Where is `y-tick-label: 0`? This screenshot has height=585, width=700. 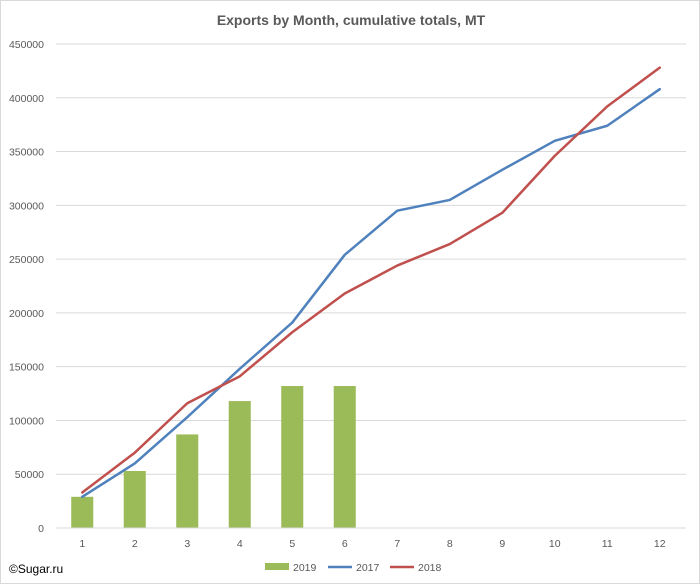
y-tick-label: 0 is located at coordinates (41, 529).